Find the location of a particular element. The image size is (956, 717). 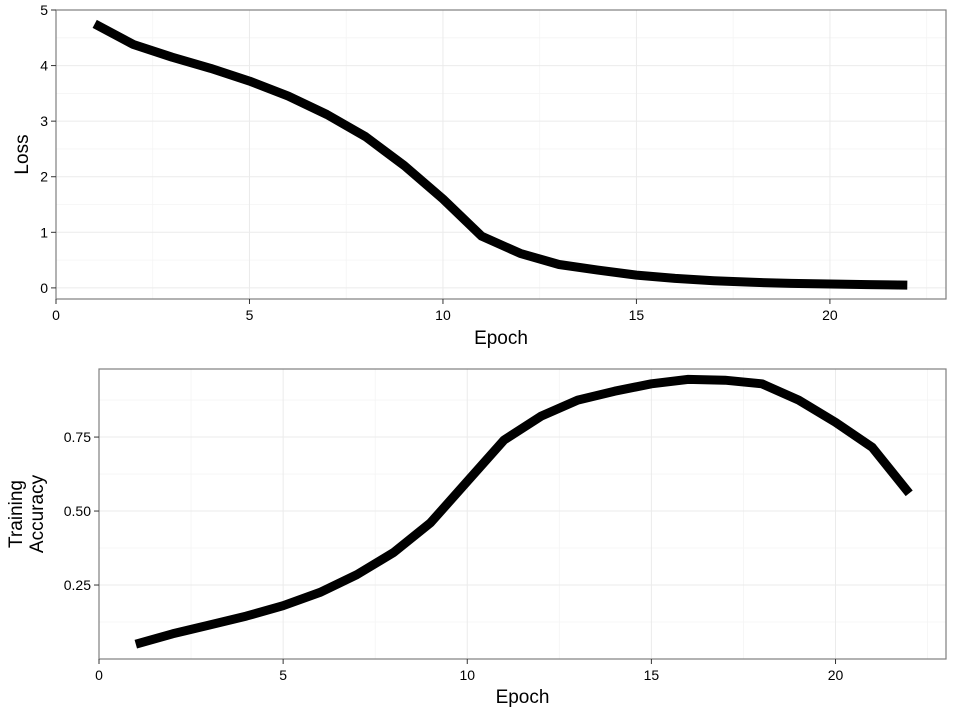

y-tick-label: 3 is located at coordinates (44, 121).